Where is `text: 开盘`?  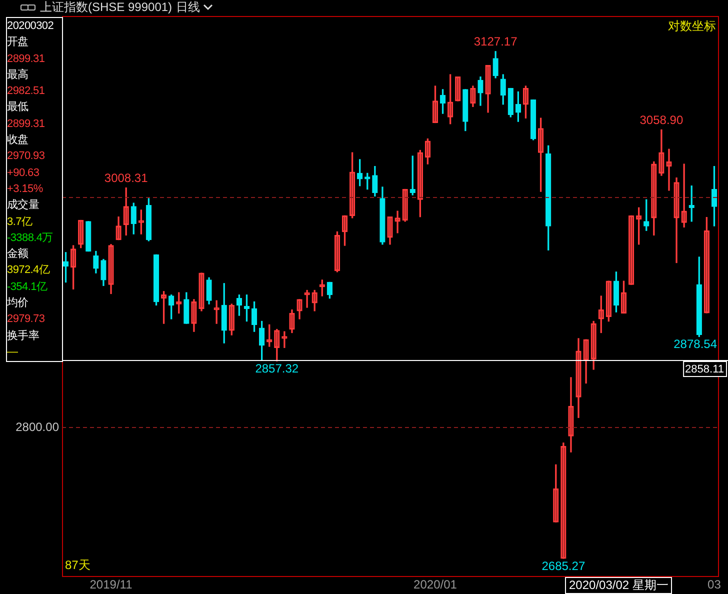 text: 开盘 is located at coordinates (18, 42).